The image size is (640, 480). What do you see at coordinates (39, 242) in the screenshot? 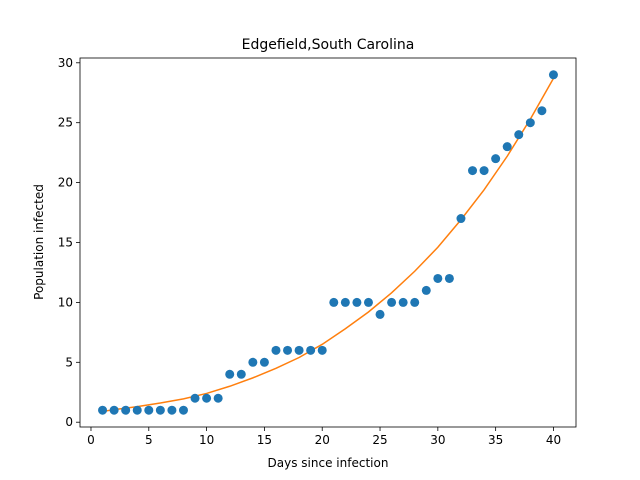
I see `y-axis-label: Population infected` at bounding box center [39, 242].